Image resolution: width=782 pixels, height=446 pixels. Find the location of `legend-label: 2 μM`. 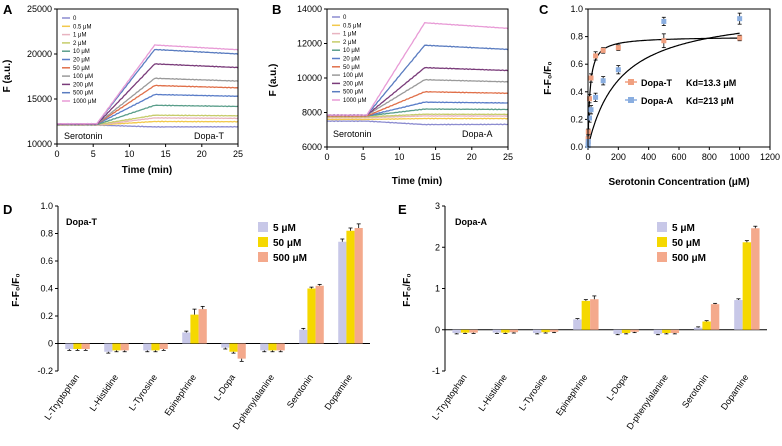

legend-label: 2 μM is located at coordinates (79, 44).